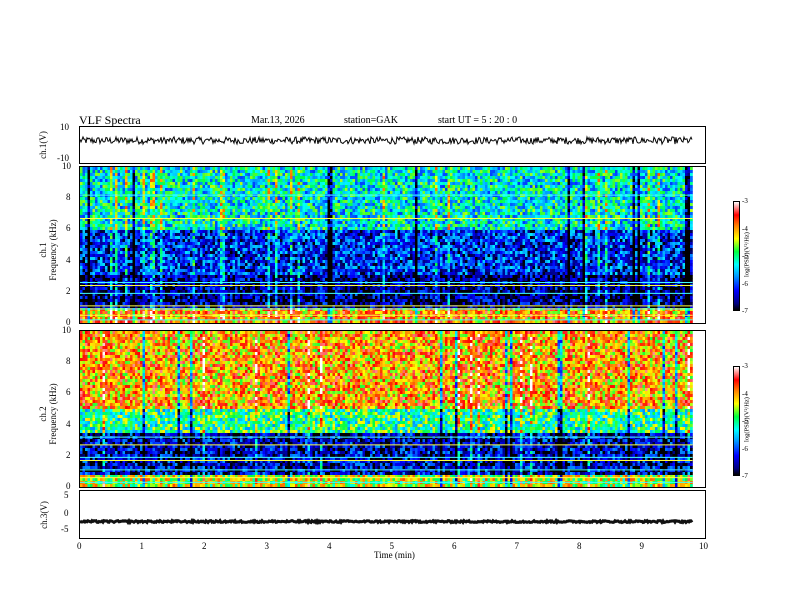  I want to click on x-axis-tick: 5, so click(392, 546).